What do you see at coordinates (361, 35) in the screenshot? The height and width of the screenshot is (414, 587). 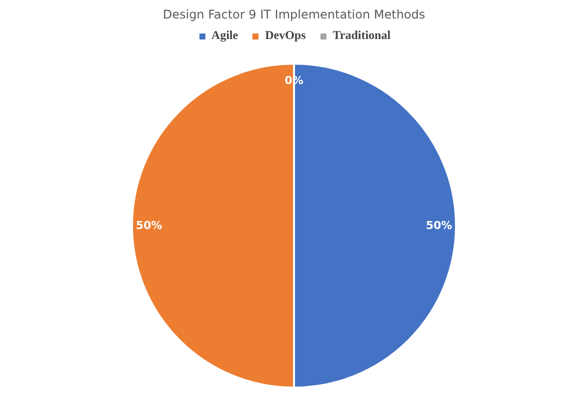 I see `legend-label: Traditional` at bounding box center [361, 35].